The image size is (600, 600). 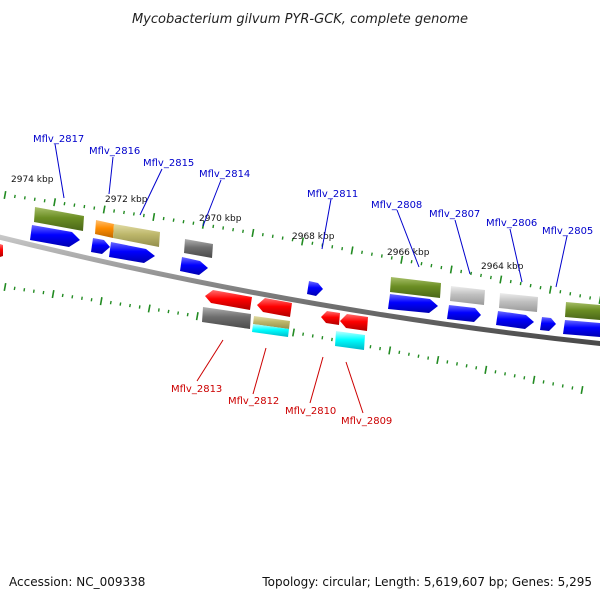 What do you see at coordinates (114, 151) in the screenshot?
I see `gene-label: Mflv_2816` at bounding box center [114, 151].